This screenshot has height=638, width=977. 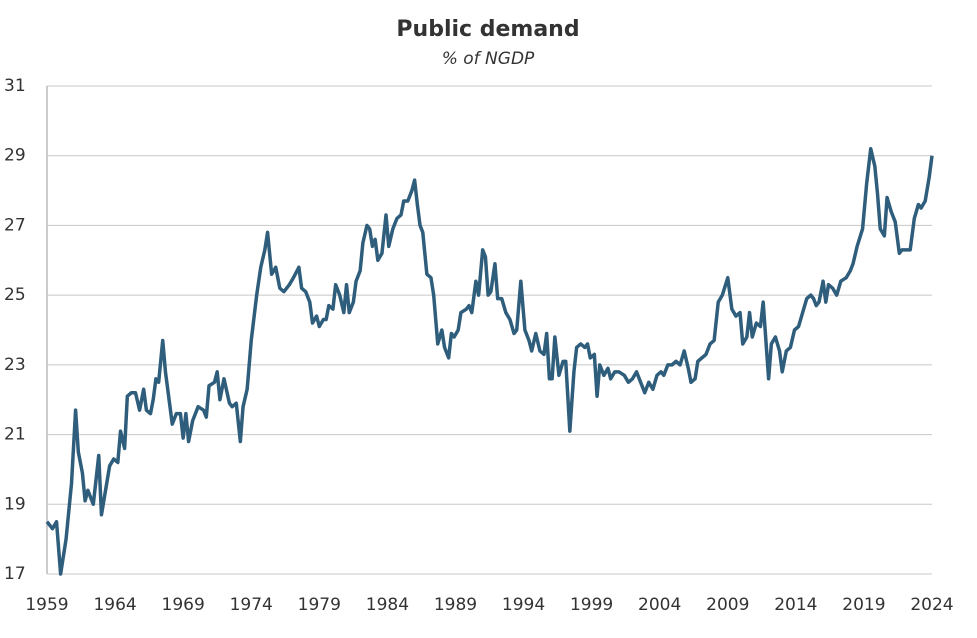 I want to click on x-tick-label: 1989, so click(x=455, y=605).